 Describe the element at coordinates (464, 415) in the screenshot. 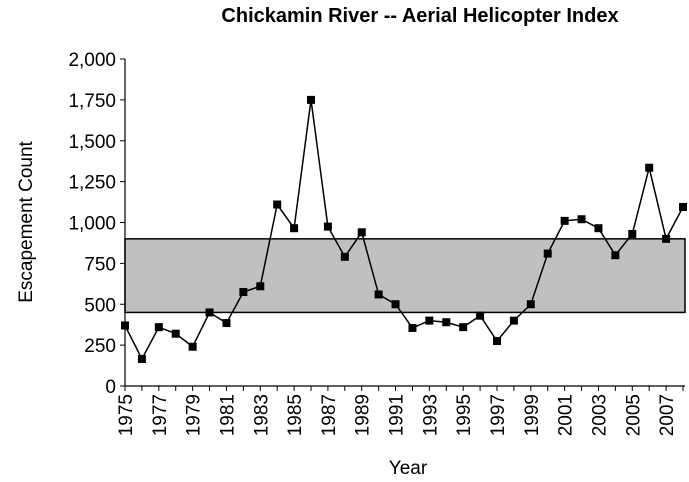

I see `x-tick-label: 1995` at that location.